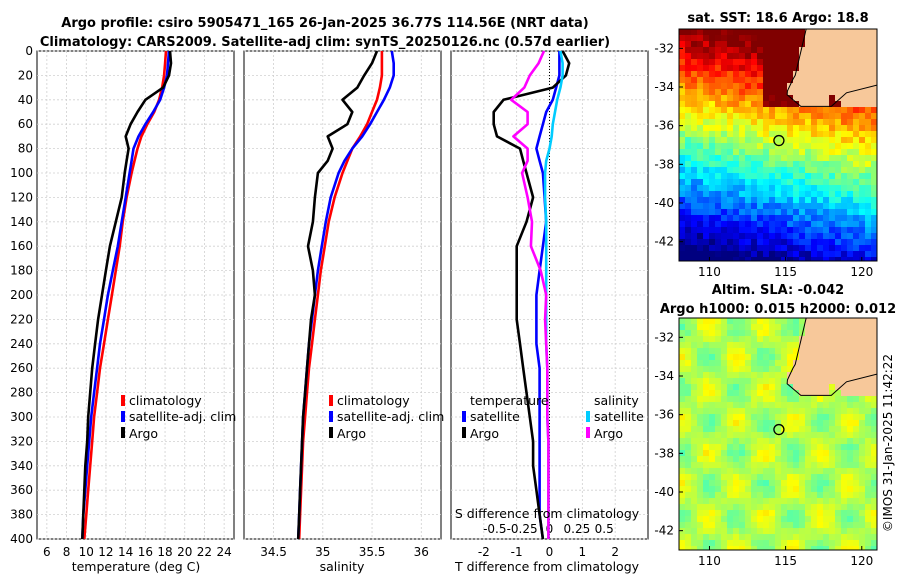  I want to click on depth-tick-label: 160, so click(21, 246).